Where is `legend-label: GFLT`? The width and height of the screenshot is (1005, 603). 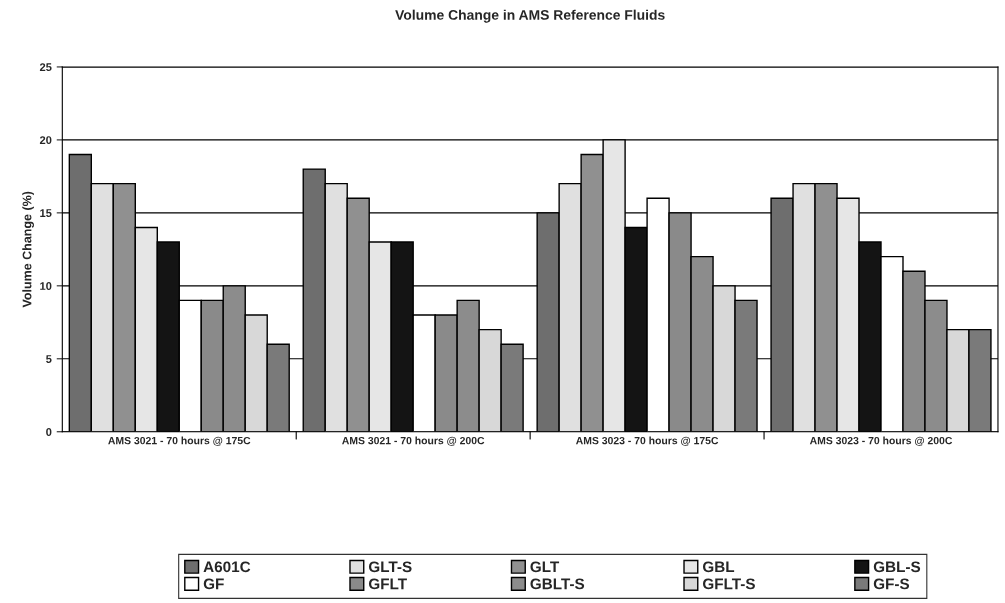 legend-label: GFLT is located at coordinates (387, 584).